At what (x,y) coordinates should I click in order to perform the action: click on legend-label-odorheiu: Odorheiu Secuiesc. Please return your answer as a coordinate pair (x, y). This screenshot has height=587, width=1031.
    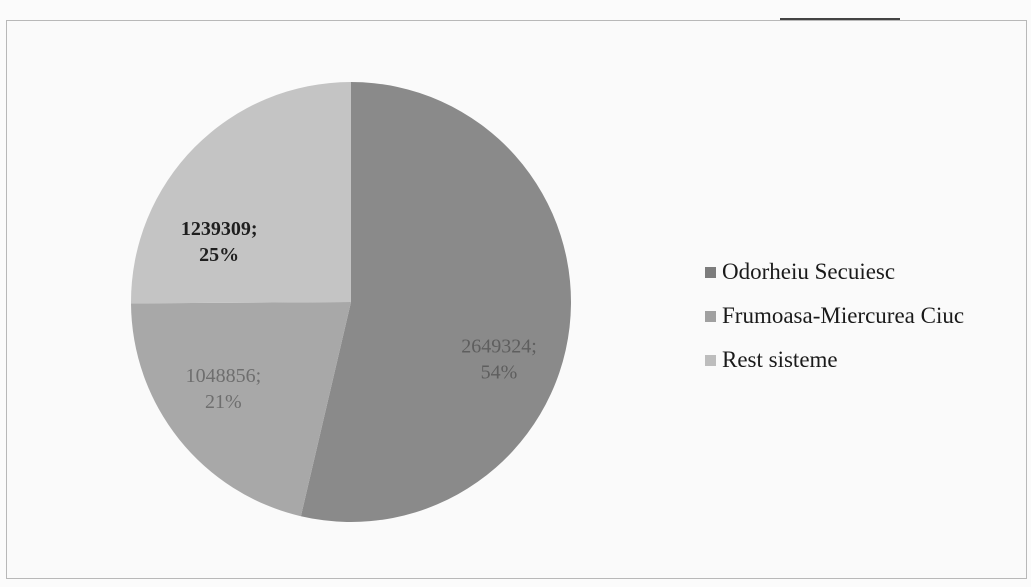
    Looking at the image, I should click on (809, 271).